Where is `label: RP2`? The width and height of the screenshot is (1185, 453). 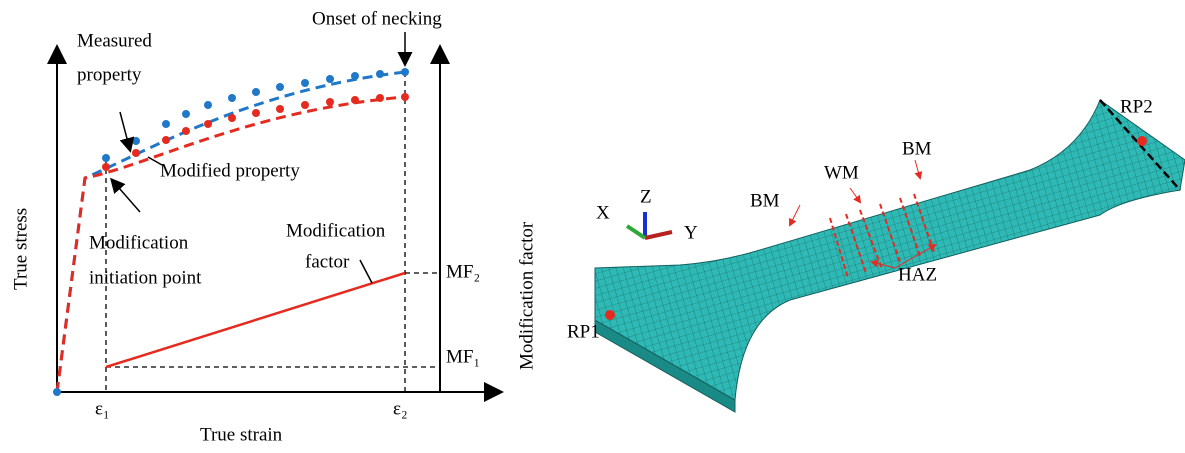 label: RP2 is located at coordinates (1136, 106).